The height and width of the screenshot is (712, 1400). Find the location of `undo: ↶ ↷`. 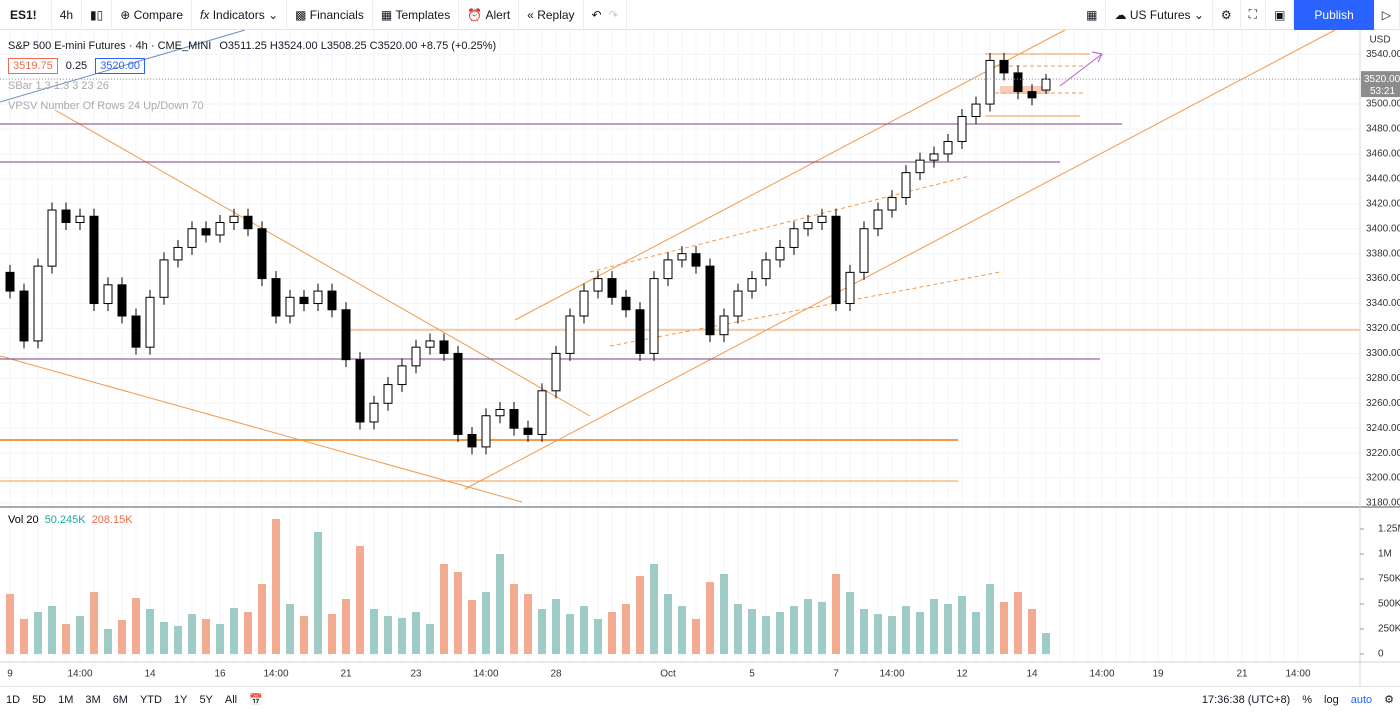

undo: ↶ ↷ is located at coordinates (606, 15).